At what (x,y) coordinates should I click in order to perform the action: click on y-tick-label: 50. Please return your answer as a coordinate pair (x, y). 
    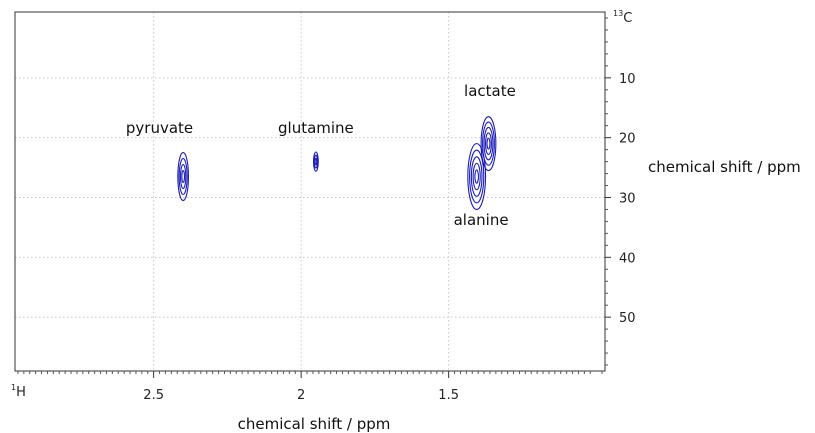
    Looking at the image, I should click on (627, 318).